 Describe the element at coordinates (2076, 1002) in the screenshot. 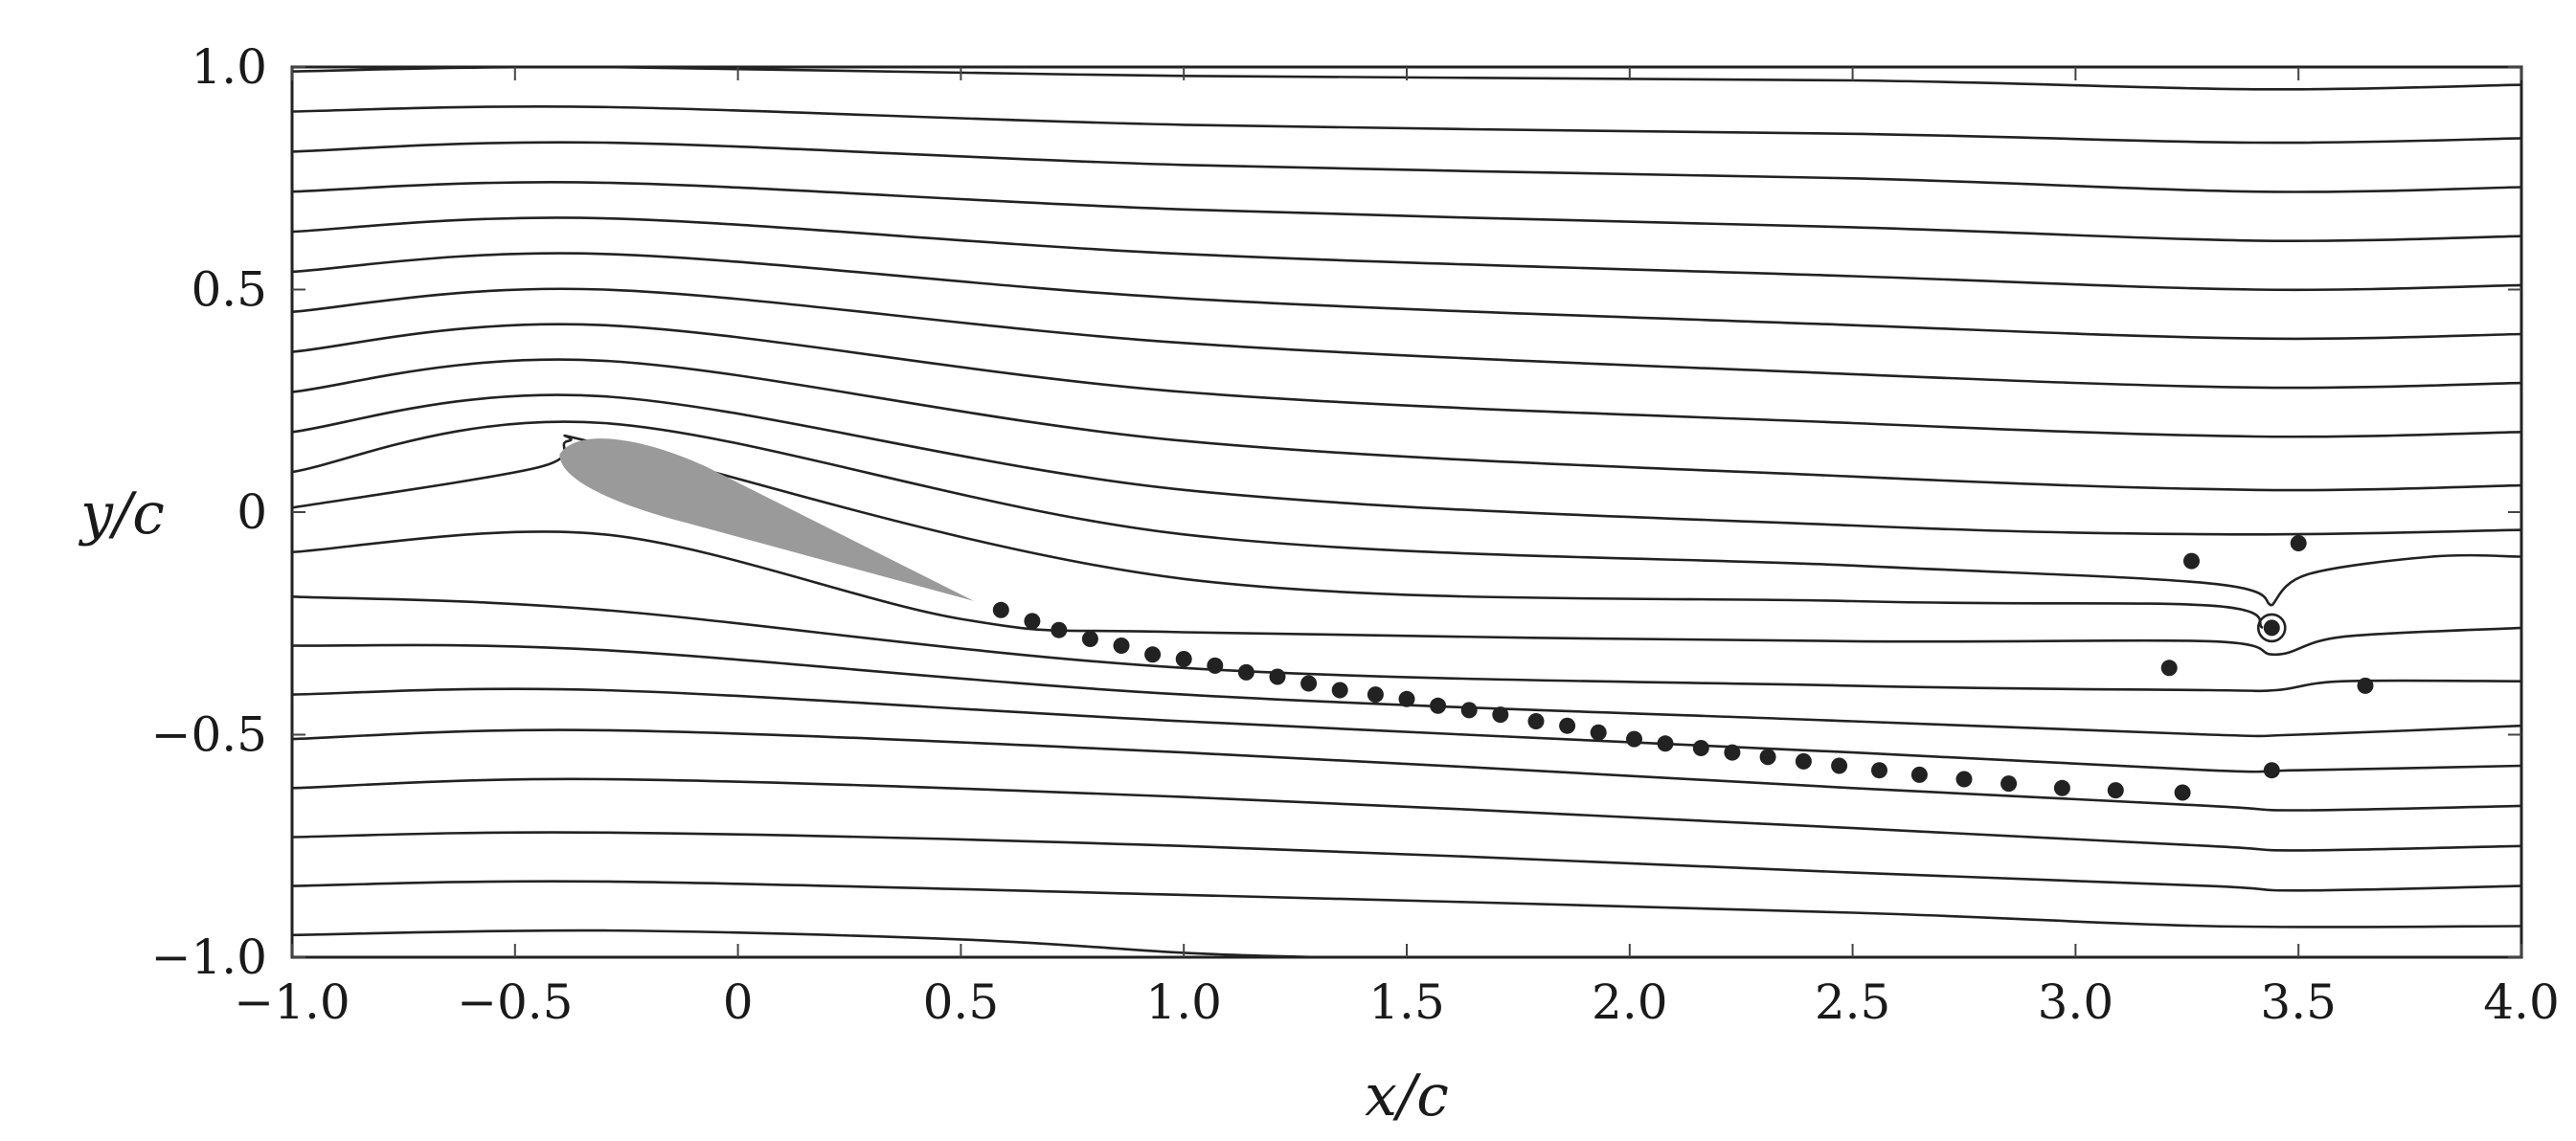

I see `x-tick-label: 3.0` at that location.